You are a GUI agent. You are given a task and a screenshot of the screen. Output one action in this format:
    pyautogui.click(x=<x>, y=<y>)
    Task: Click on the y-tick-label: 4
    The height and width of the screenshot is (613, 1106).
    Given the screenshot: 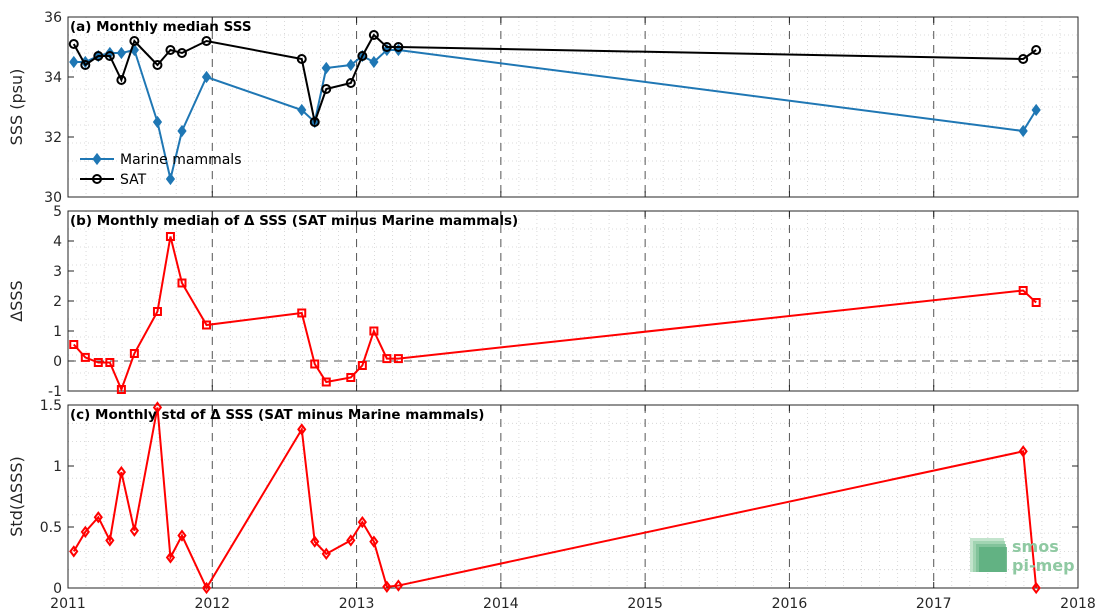 What is the action you would take?
    pyautogui.click(x=57, y=242)
    